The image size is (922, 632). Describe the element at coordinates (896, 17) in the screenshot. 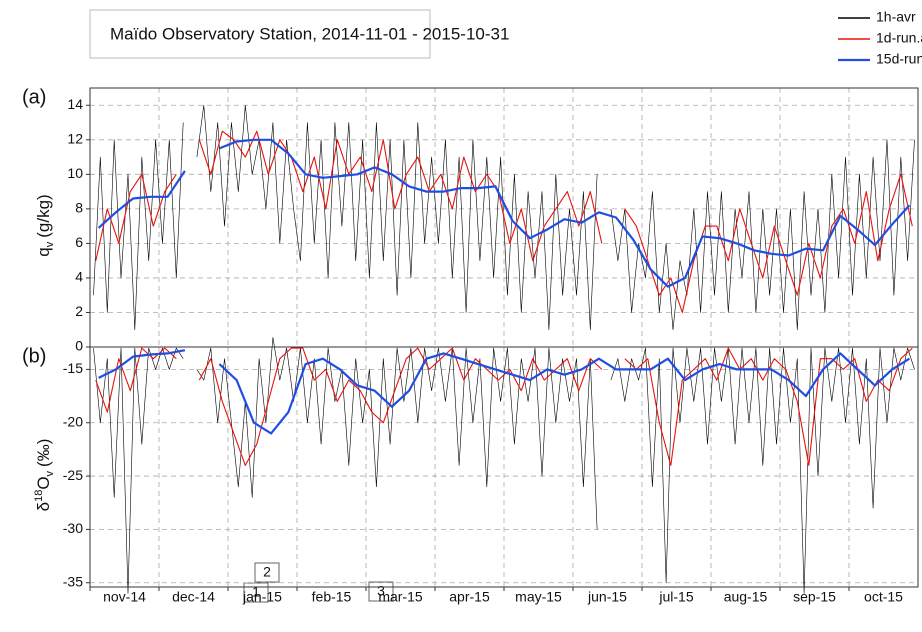

I see `legend-label: 1h-avr` at that location.